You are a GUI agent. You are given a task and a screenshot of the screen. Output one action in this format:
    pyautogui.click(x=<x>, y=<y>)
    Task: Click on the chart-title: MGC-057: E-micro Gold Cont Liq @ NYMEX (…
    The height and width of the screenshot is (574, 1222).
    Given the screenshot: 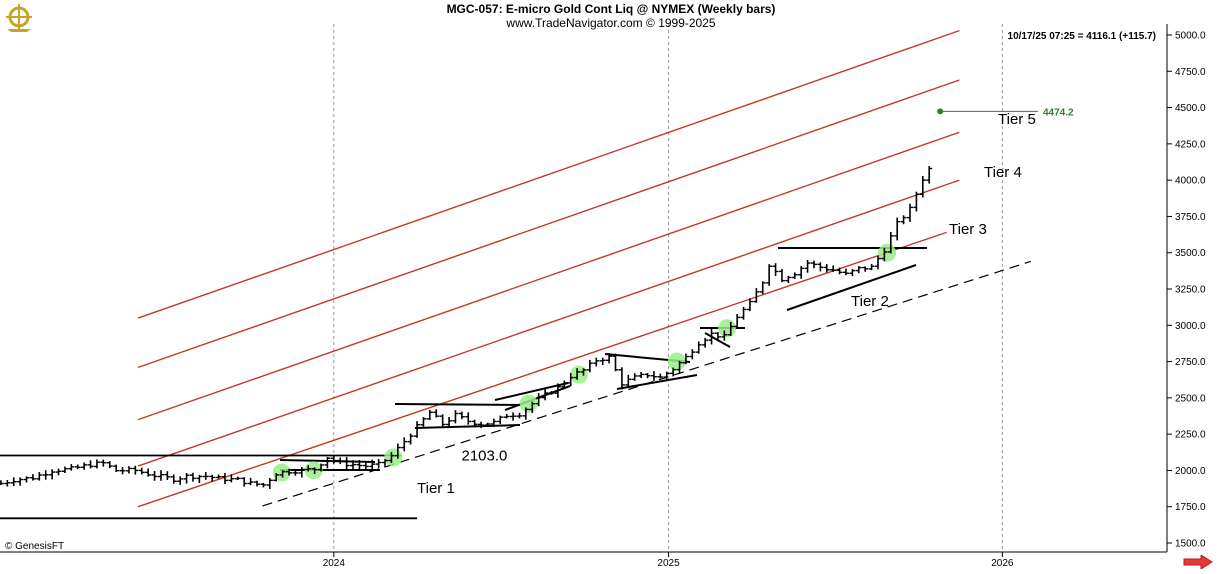 What is the action you would take?
    pyautogui.click(x=611, y=9)
    